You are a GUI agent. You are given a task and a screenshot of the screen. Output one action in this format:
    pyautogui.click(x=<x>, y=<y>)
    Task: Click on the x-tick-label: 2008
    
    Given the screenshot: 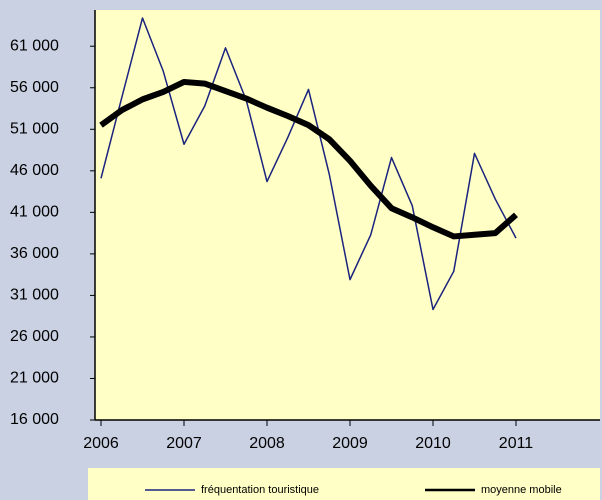 What is the action you would take?
    pyautogui.click(x=267, y=443)
    